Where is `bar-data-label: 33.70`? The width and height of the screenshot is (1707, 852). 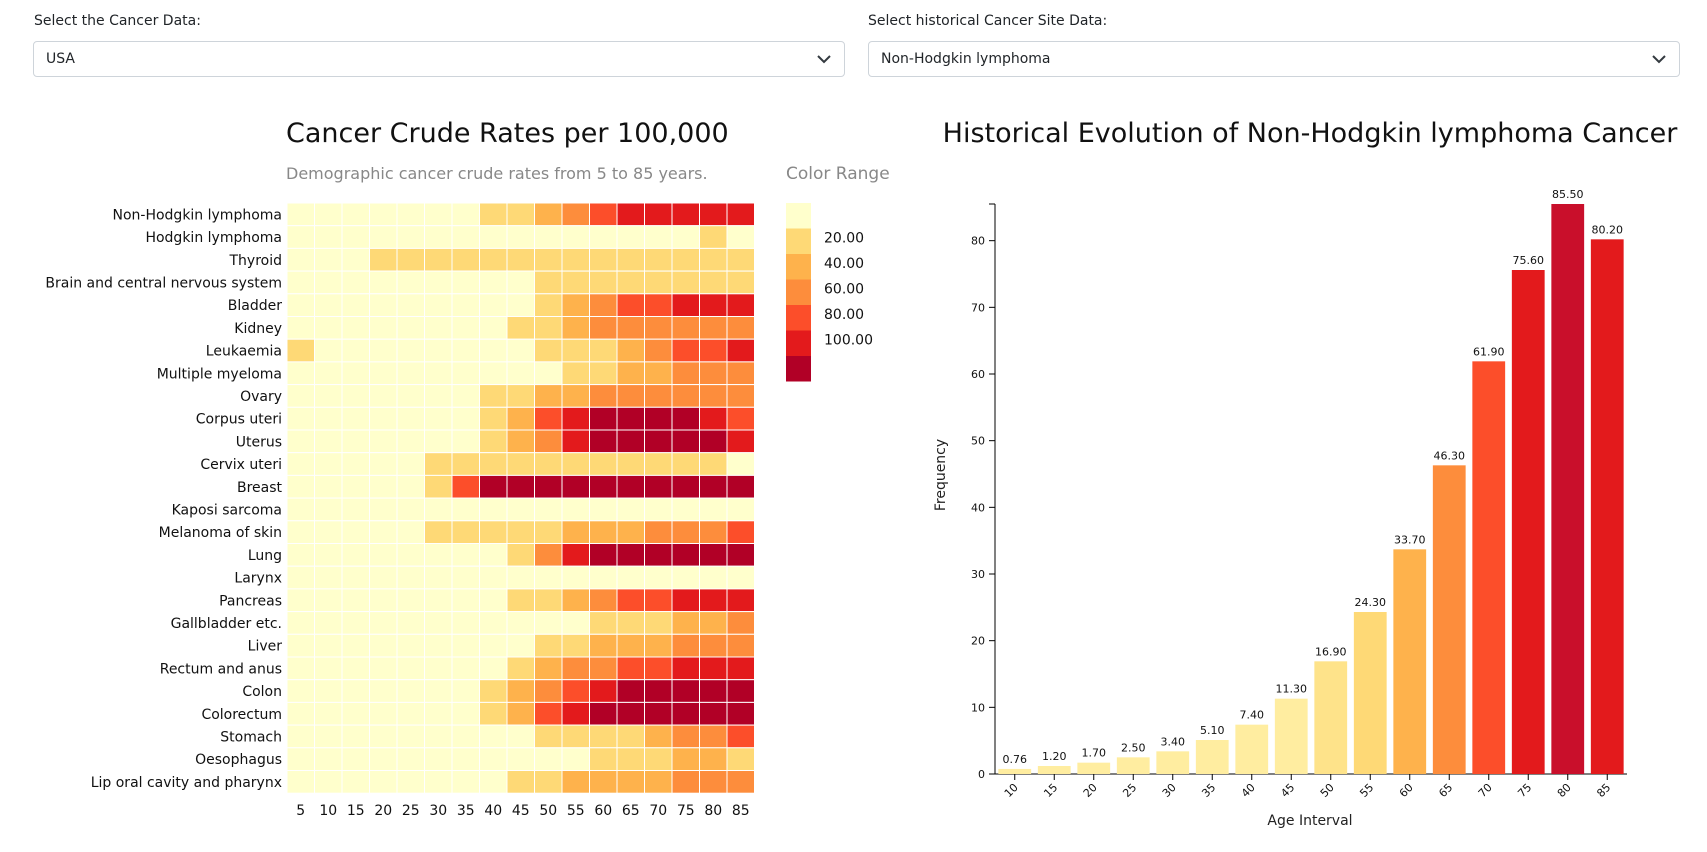 bar-data-label: 33.70 is located at coordinates (1410, 539).